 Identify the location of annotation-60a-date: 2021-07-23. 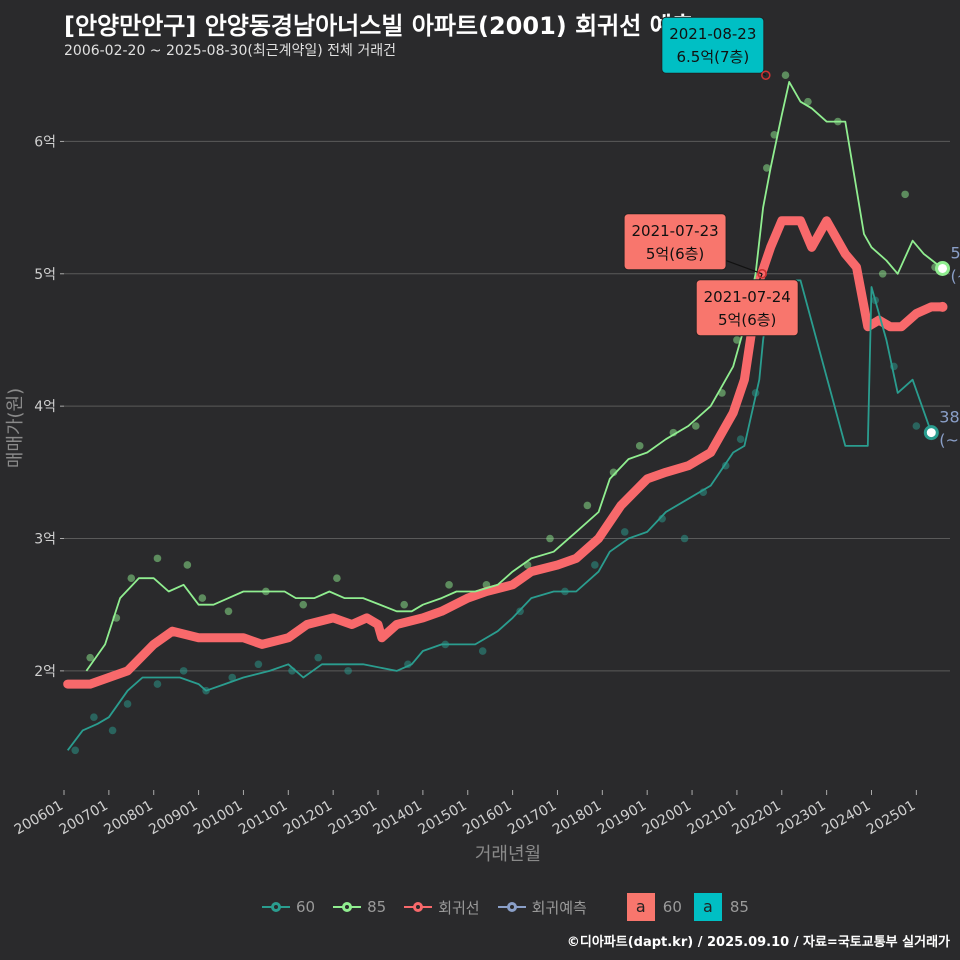
(674, 231).